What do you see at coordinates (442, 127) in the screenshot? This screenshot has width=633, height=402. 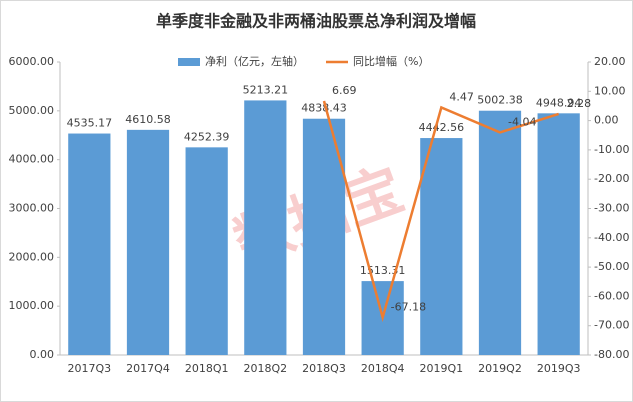 I see `bar-value-label: 4442.56` at bounding box center [442, 127].